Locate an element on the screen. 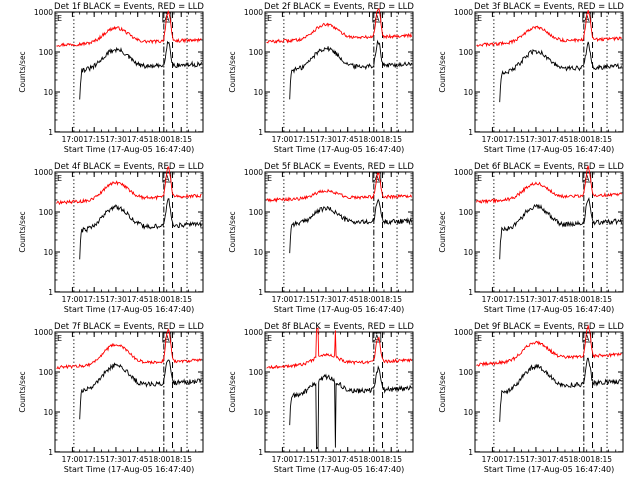 The width and height of the screenshot is (640, 480). chart-title: Det 9f BLACK = Events, RED = LLD is located at coordinates (549, 327).